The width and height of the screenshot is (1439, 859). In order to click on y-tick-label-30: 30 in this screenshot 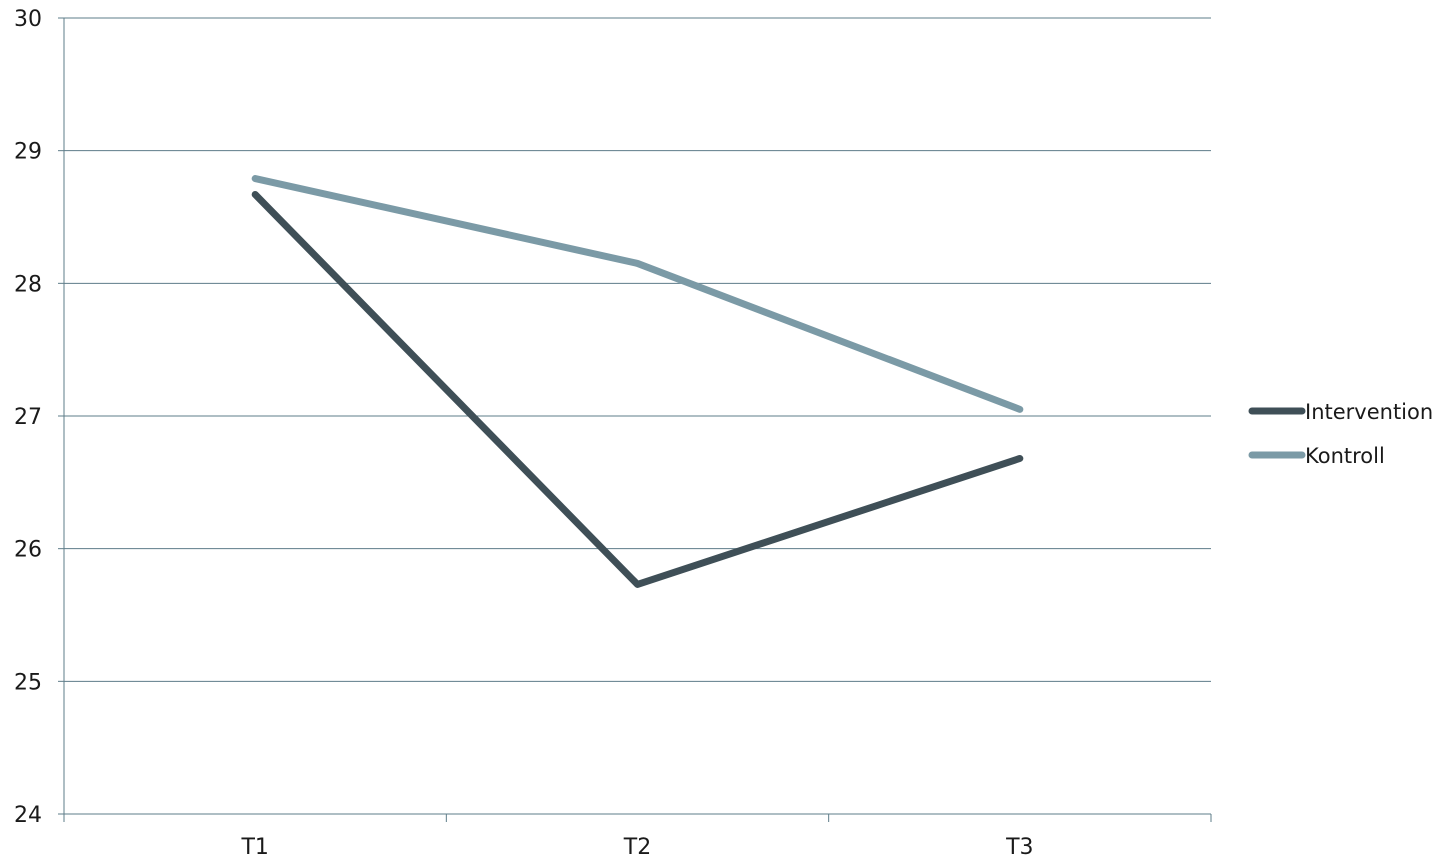, I will do `click(28, 19)`.